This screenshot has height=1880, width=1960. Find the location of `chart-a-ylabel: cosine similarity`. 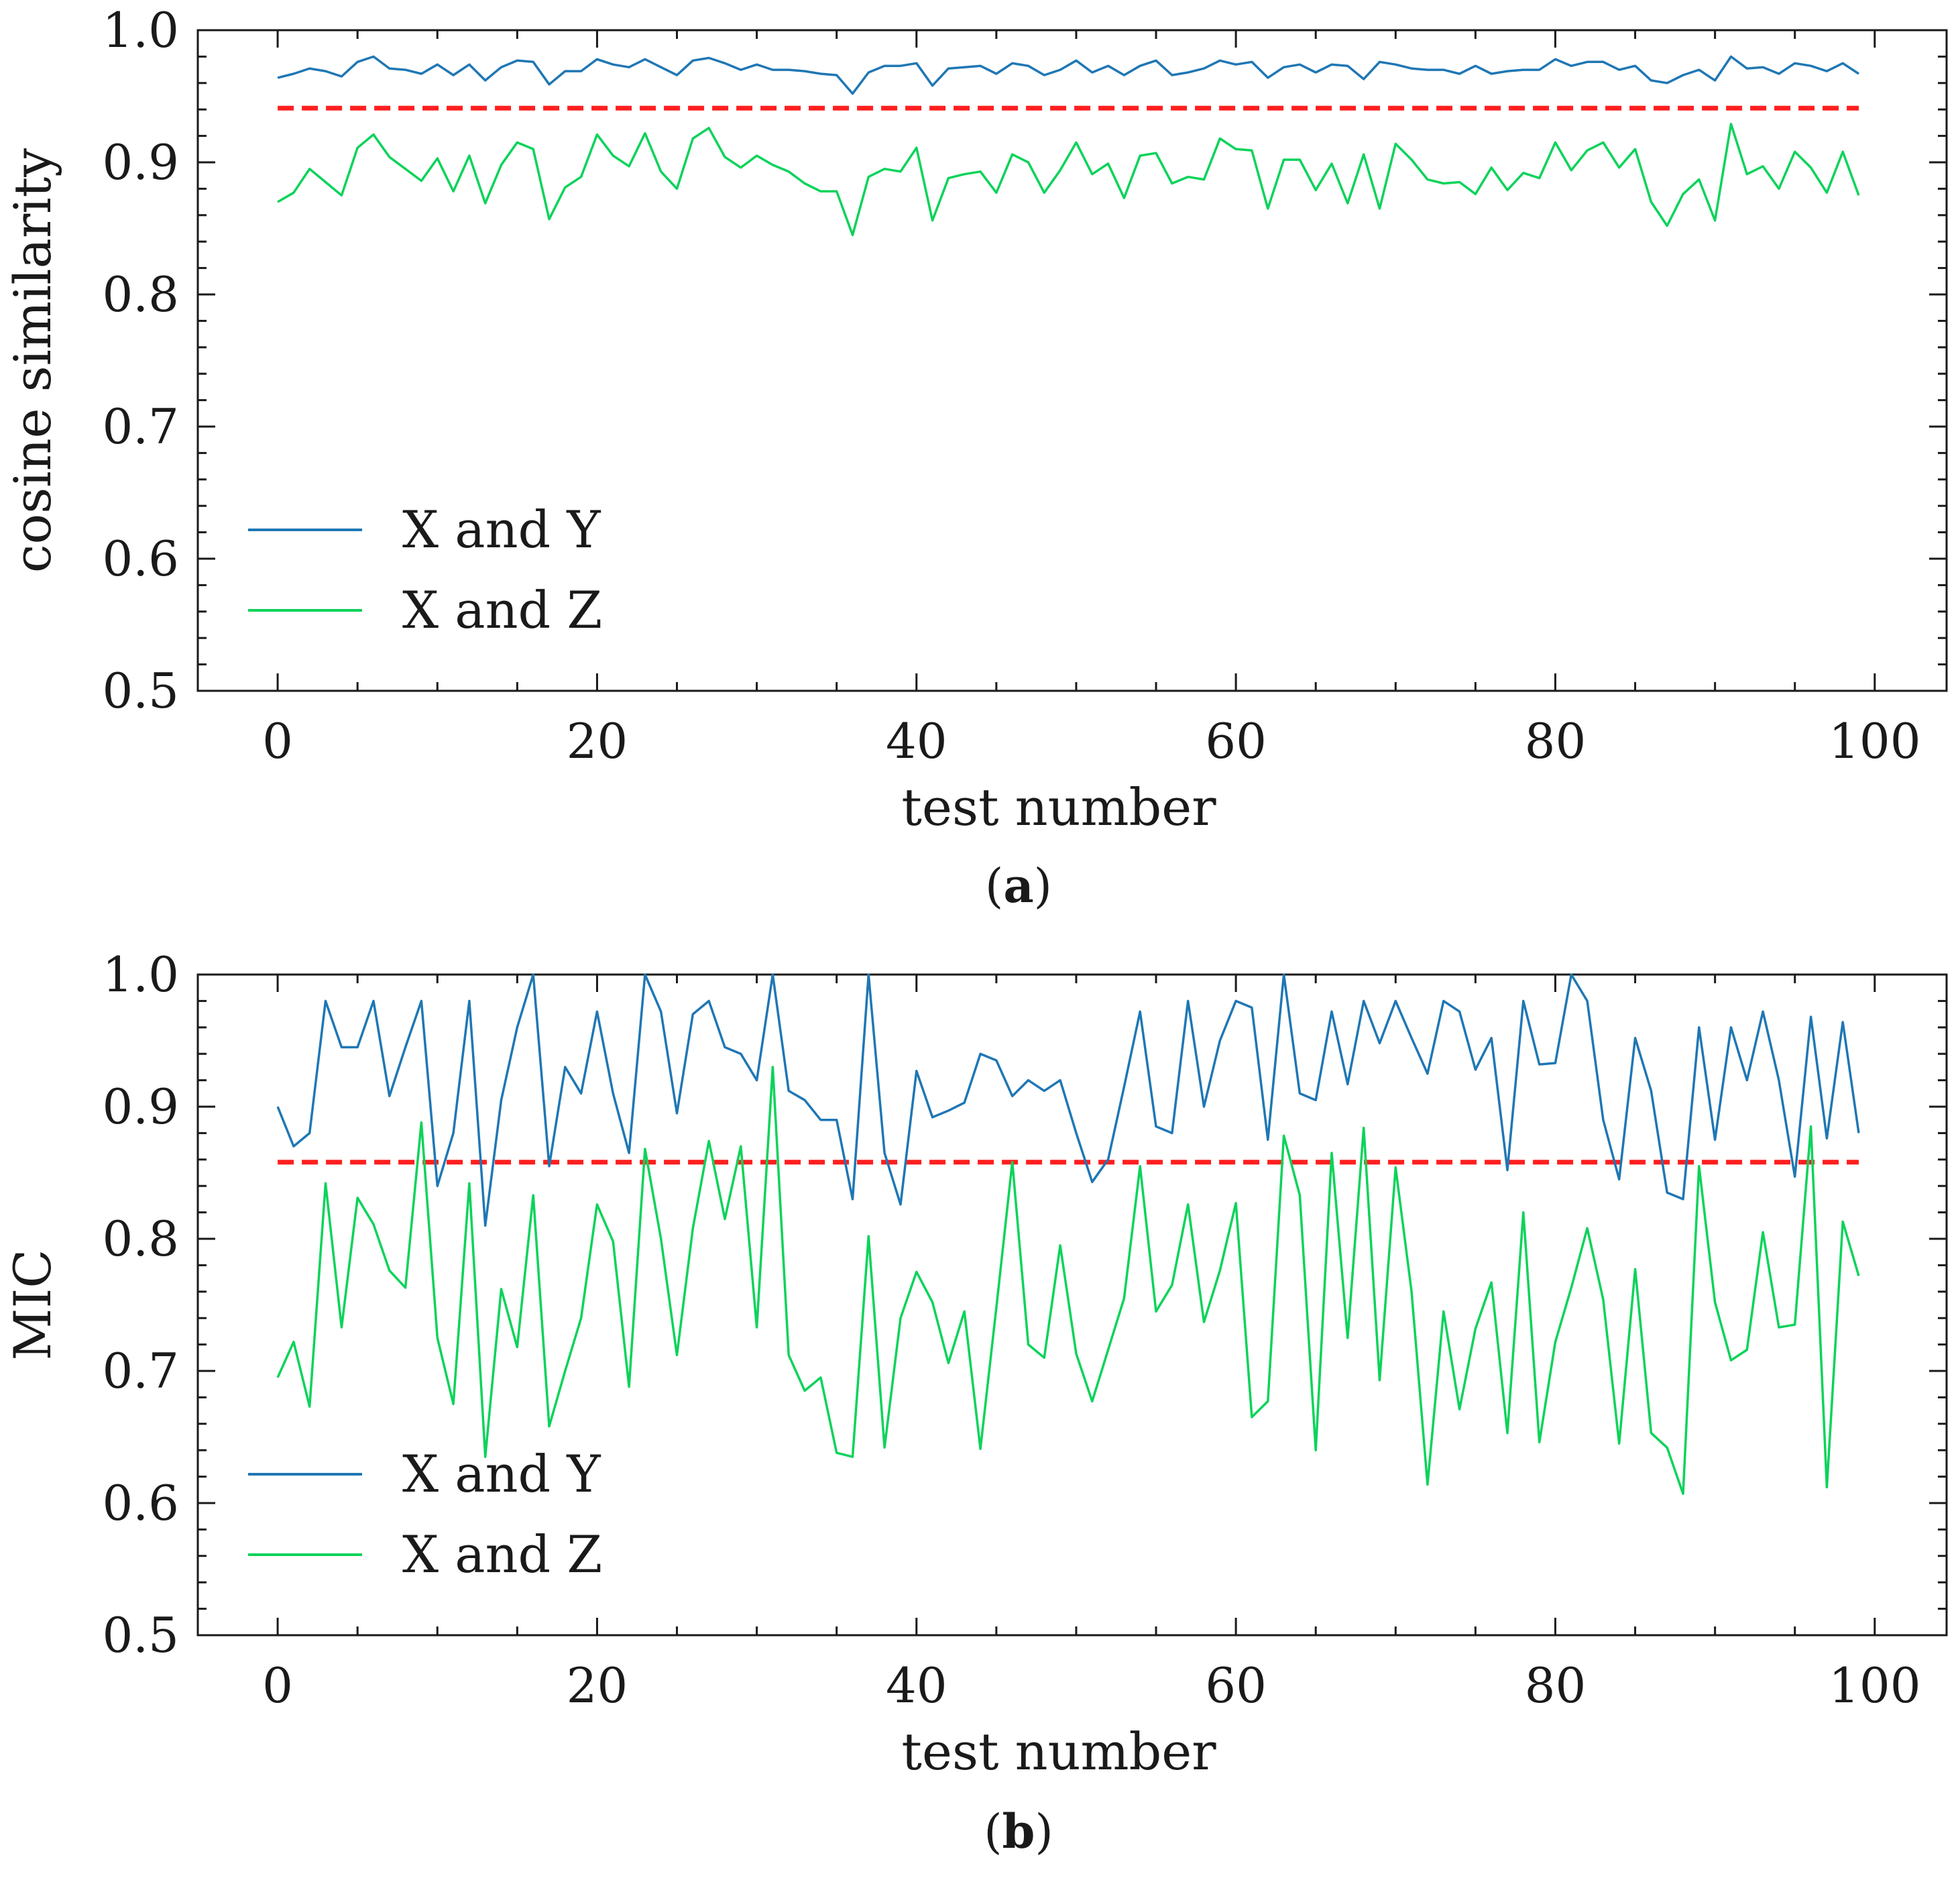

chart-a-ylabel: cosine similarity is located at coordinates (32, 360).